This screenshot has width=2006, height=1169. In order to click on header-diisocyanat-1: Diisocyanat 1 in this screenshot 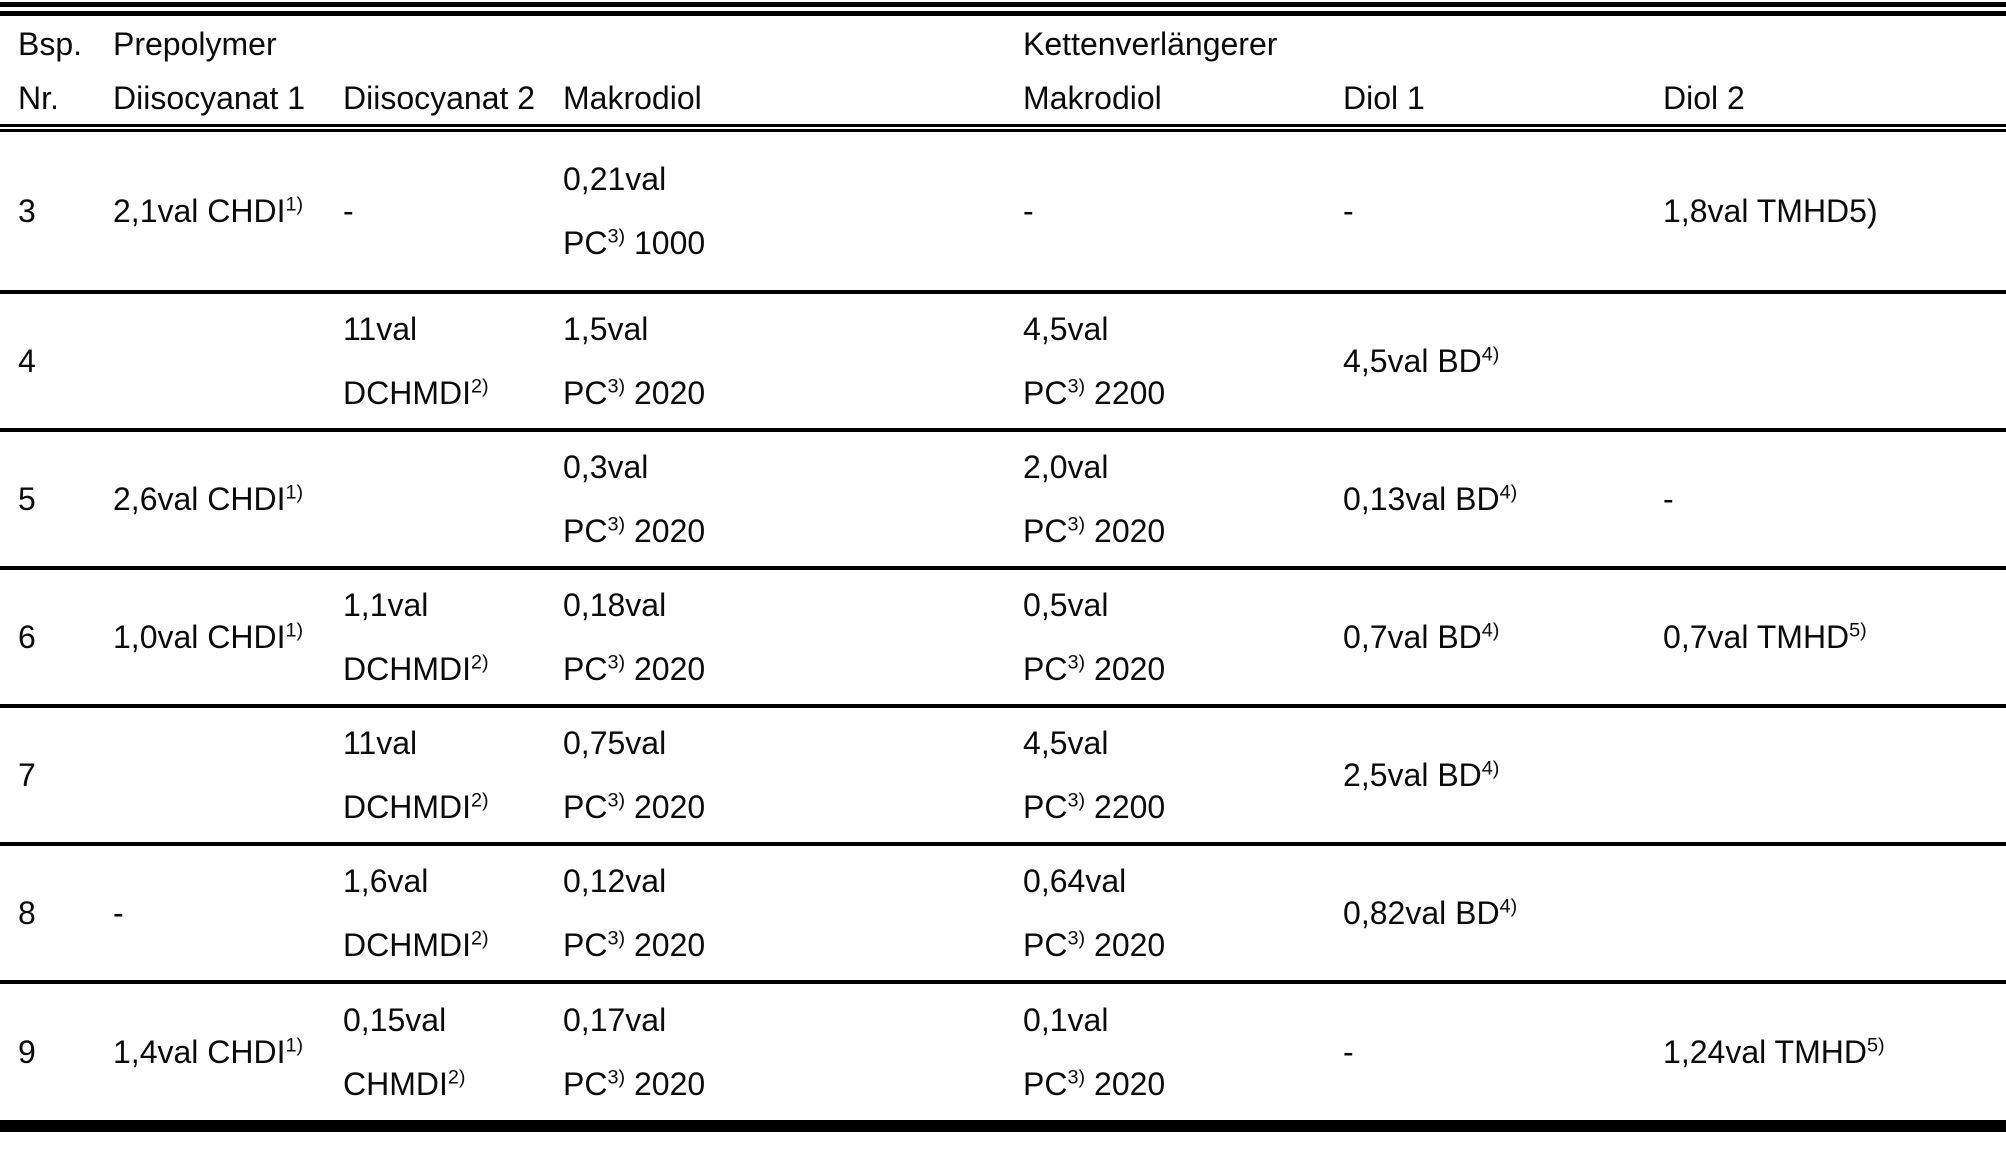, I will do `click(212, 102)`.